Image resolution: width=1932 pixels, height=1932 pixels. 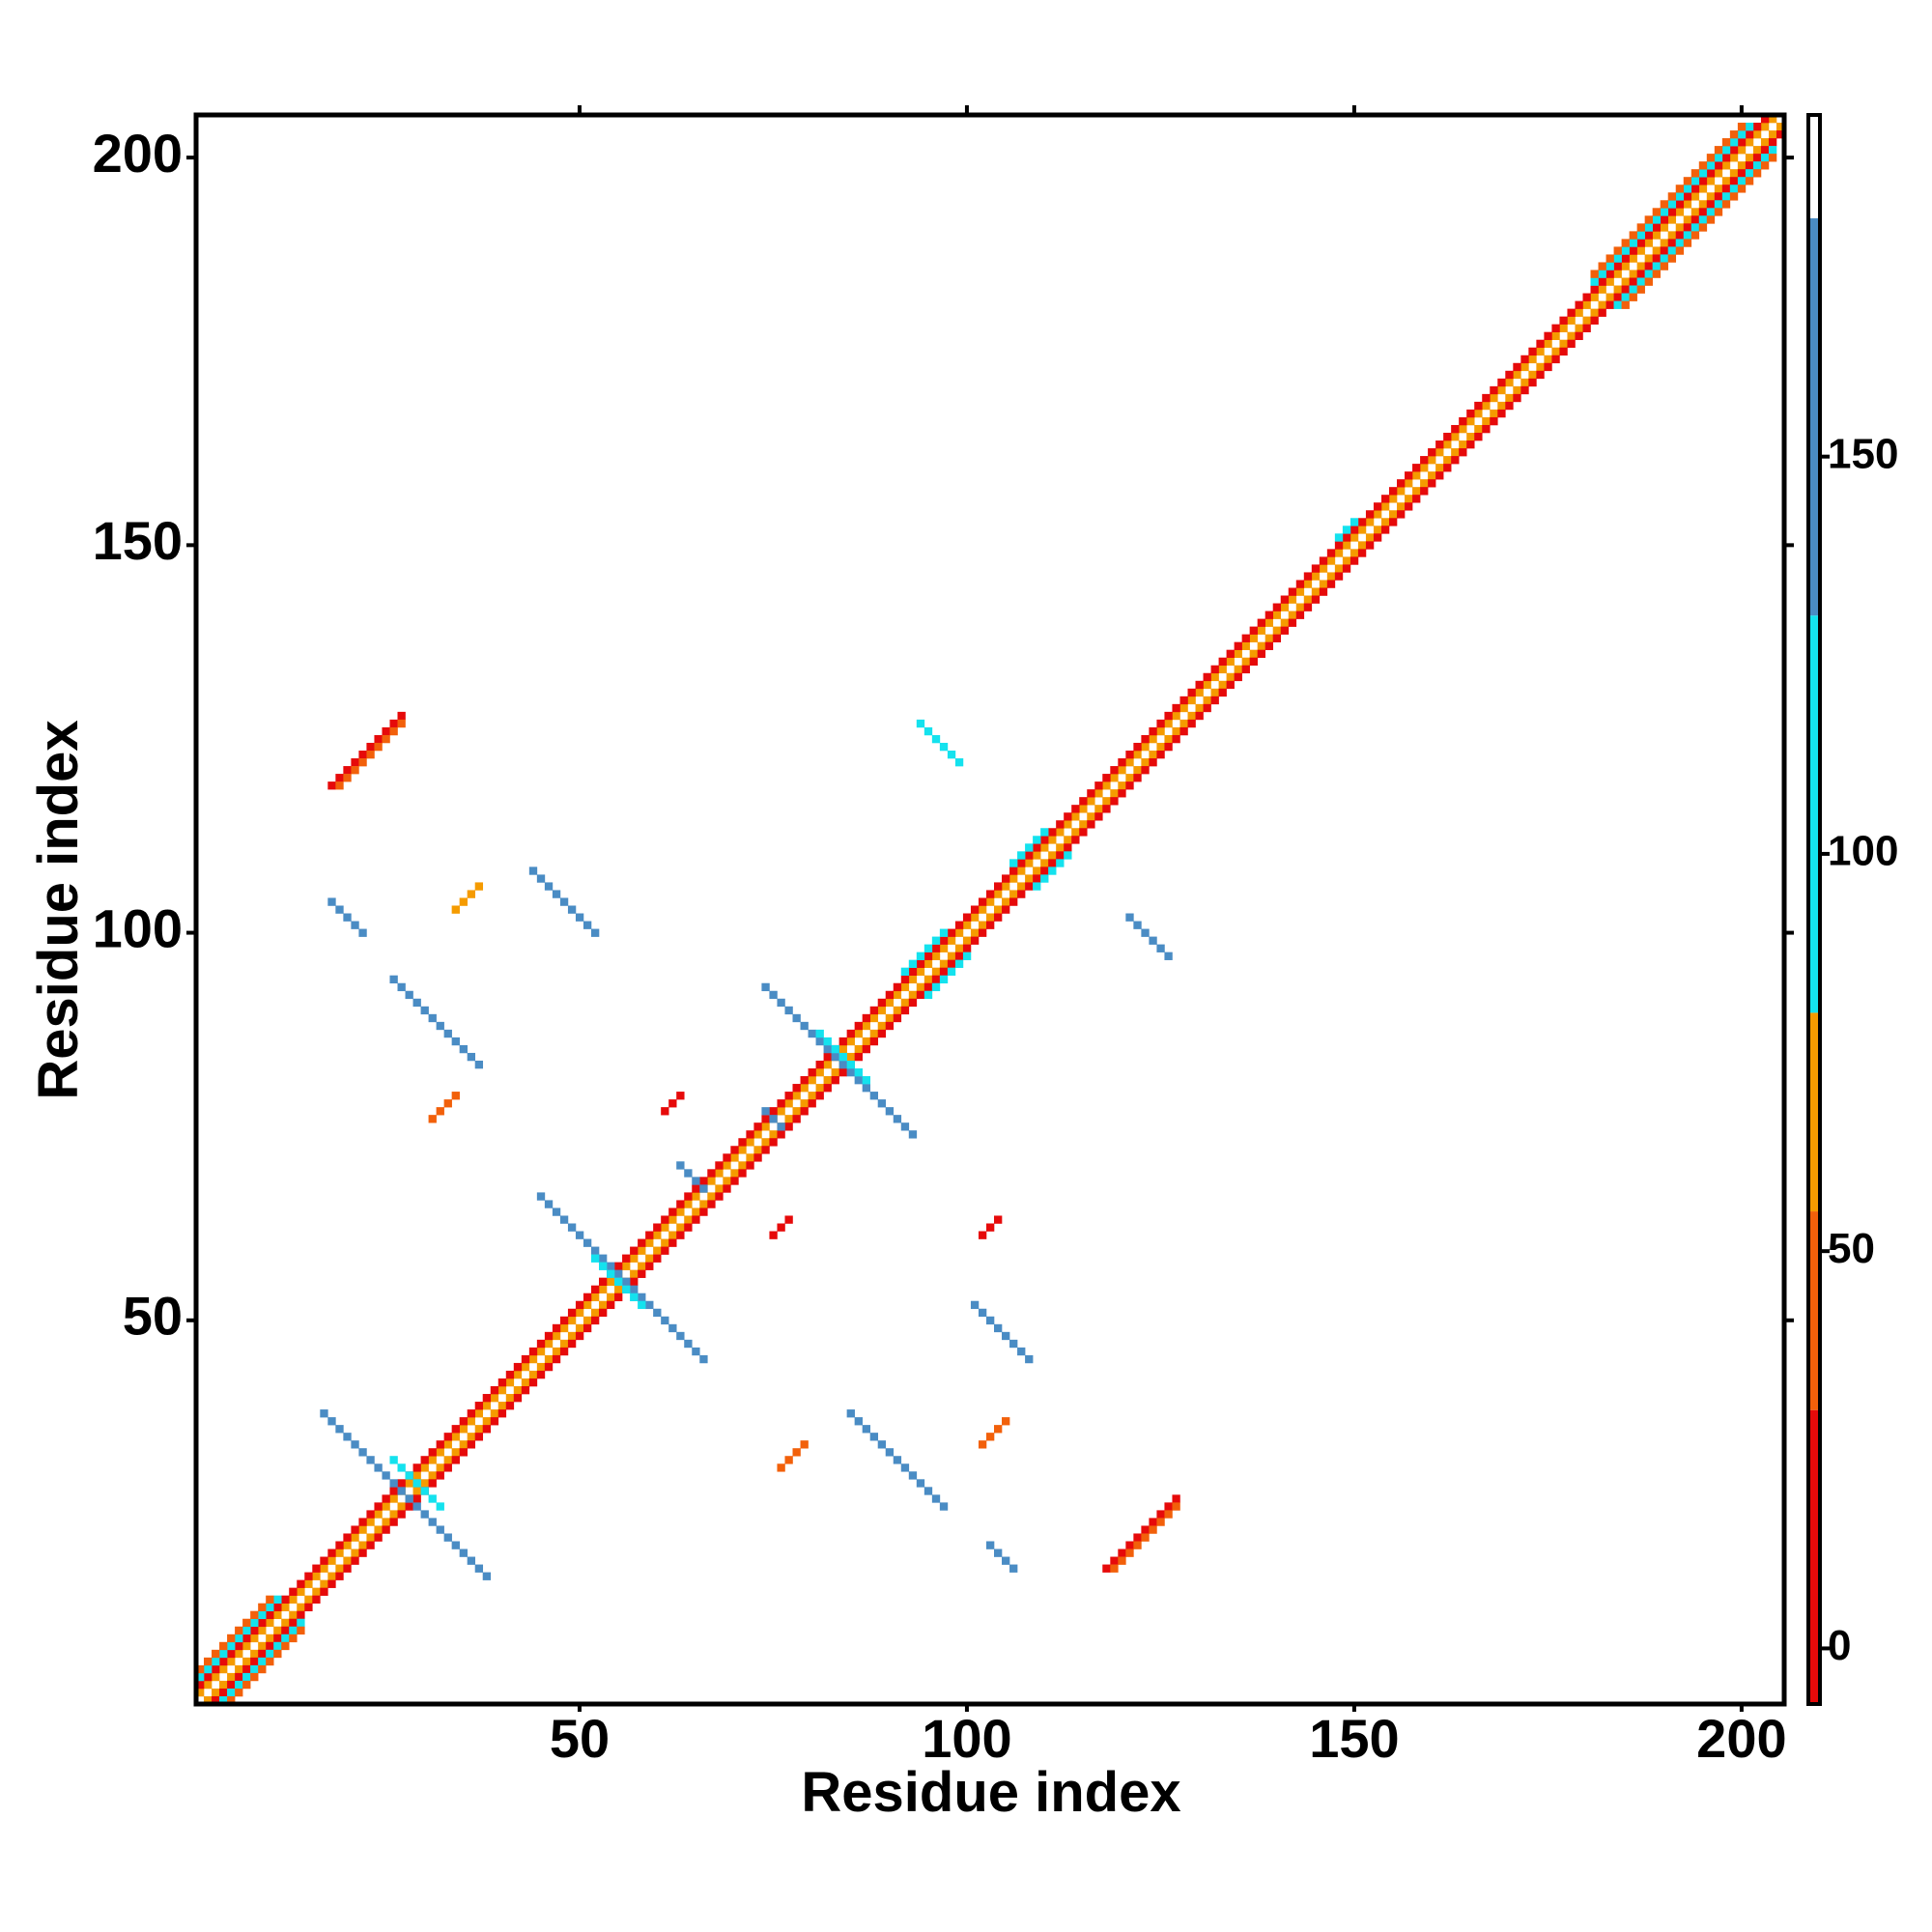 I want to click on colorbar-frame, so click(x=1814, y=909).